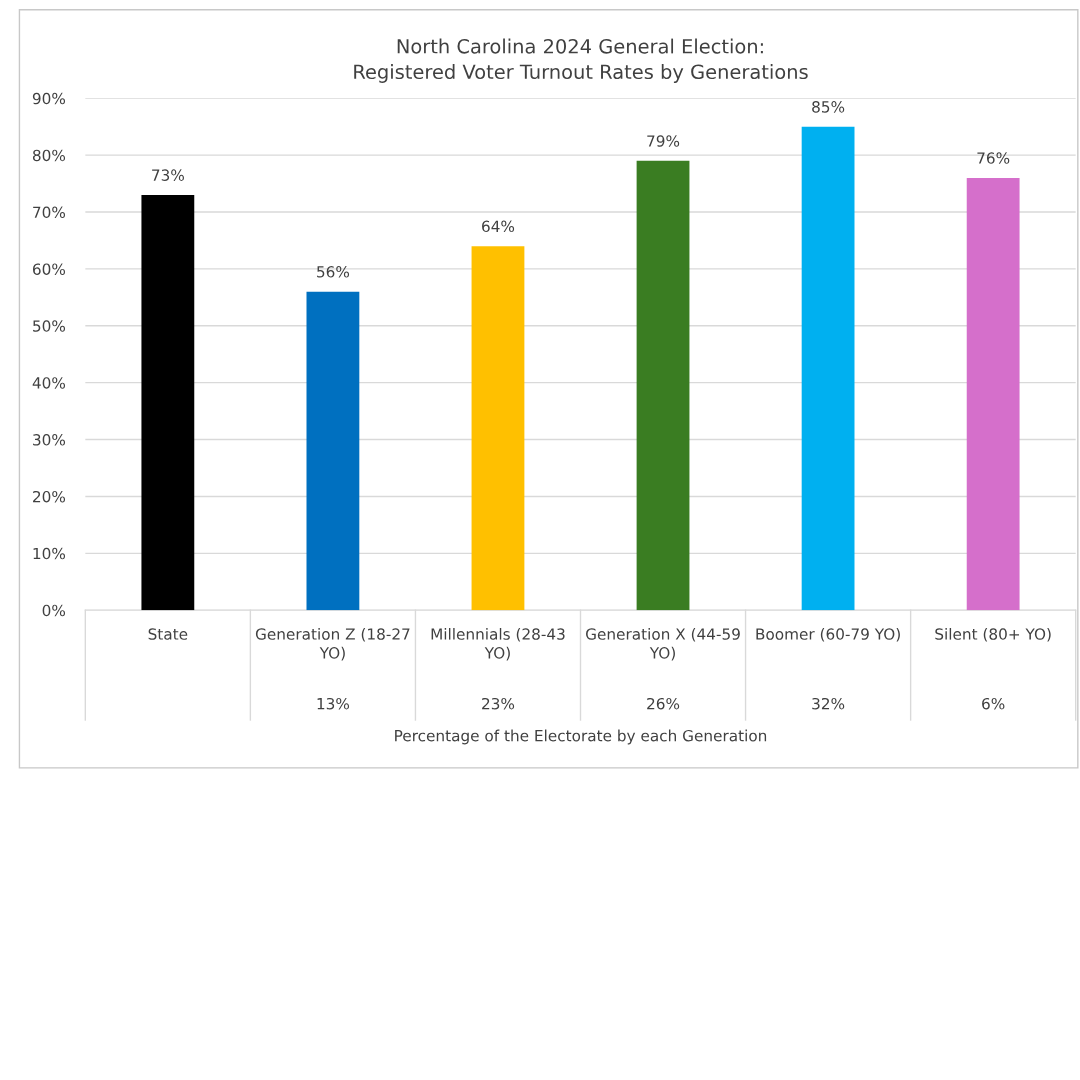 The height and width of the screenshot is (1080, 1080). What do you see at coordinates (993, 635) in the screenshot?
I see `x-tick-label: Silent (80+ YO)` at bounding box center [993, 635].